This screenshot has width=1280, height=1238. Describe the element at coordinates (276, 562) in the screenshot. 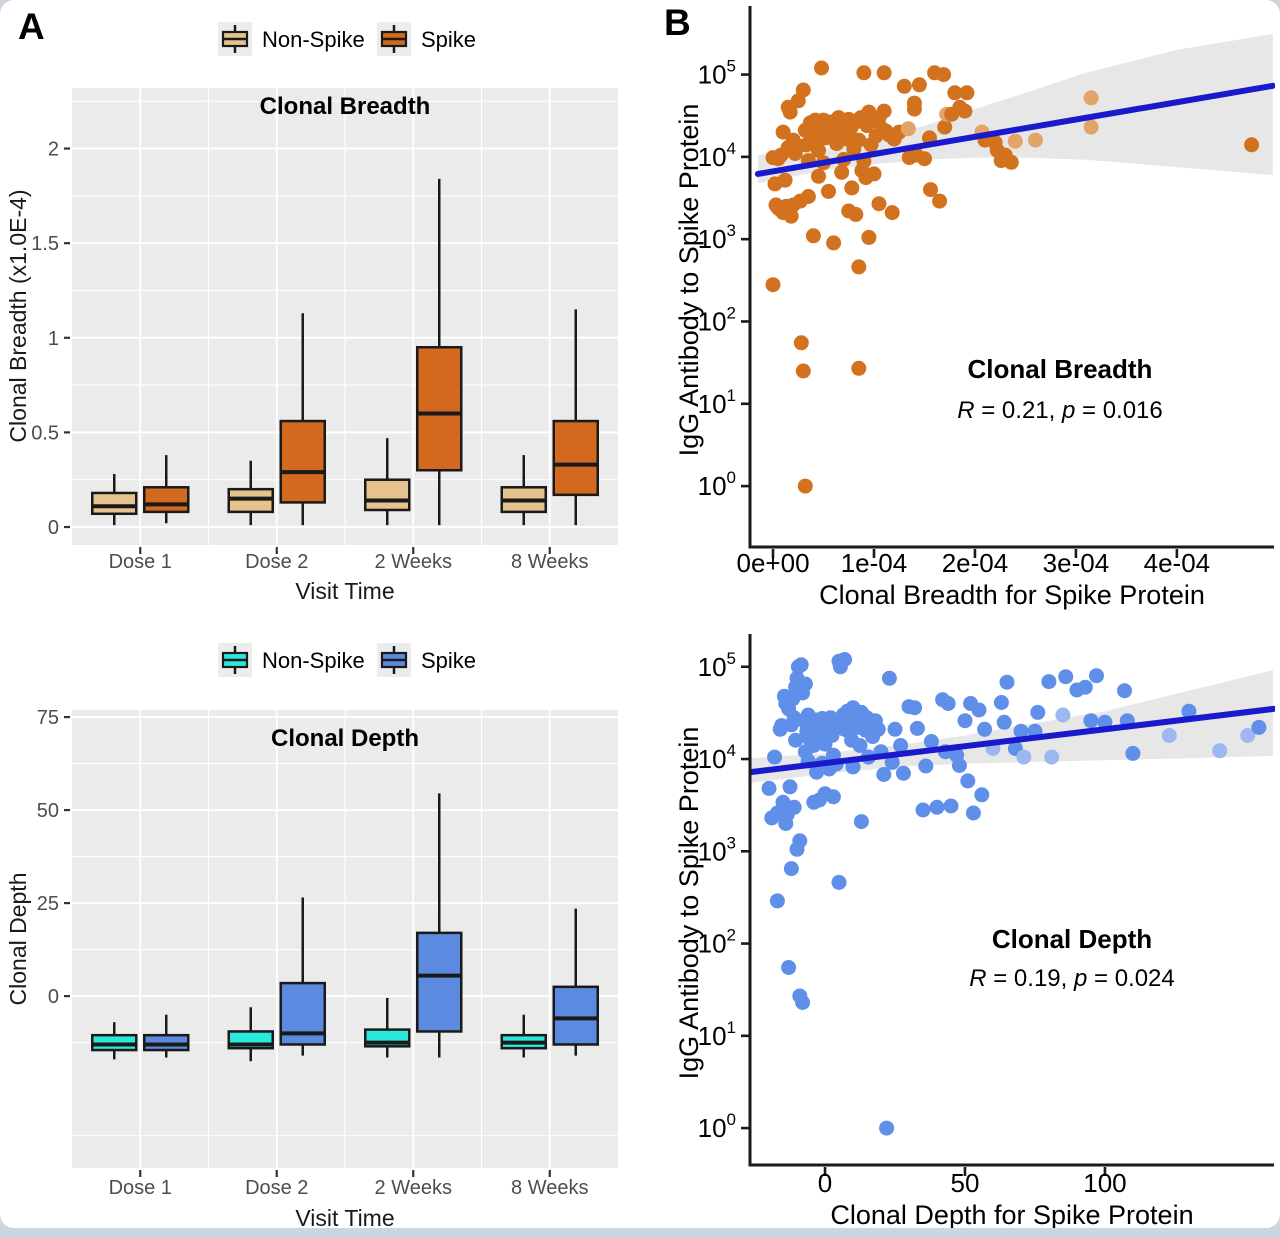

I see `x-tick-label: Dose 2` at that location.